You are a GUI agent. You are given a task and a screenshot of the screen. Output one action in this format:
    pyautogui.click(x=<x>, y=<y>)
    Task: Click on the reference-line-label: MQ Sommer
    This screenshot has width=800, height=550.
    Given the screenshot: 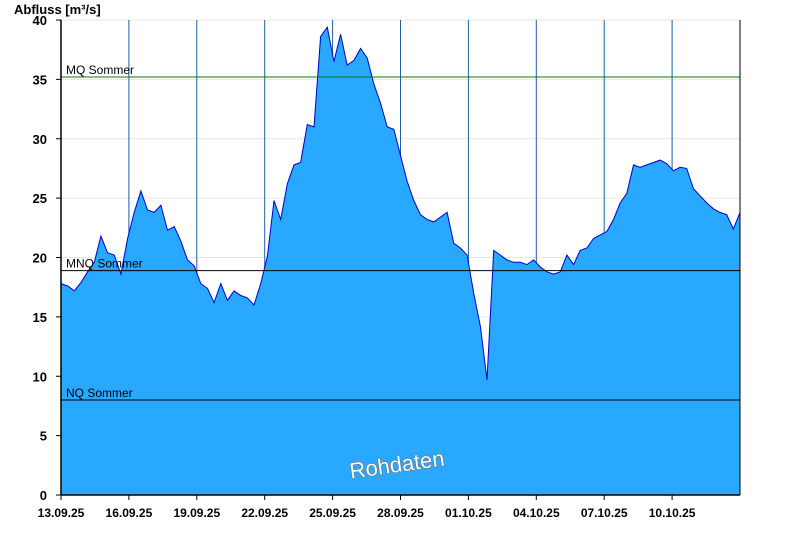 What is the action you would take?
    pyautogui.click(x=100, y=70)
    